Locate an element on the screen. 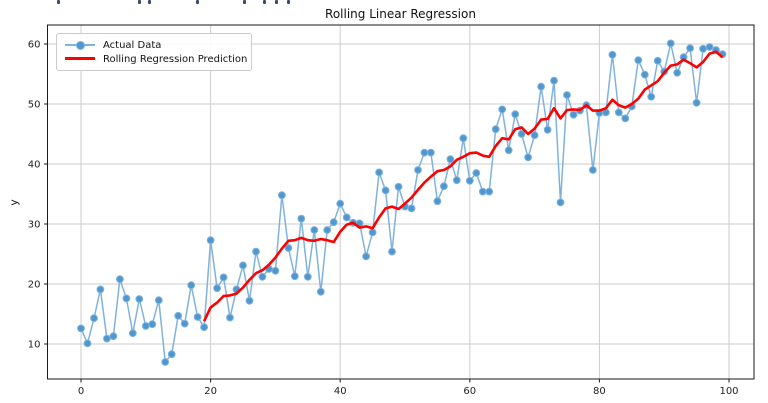 Image resolution: width=768 pixels, height=403 pixels. y-tick-label: 10 is located at coordinates (34, 345).